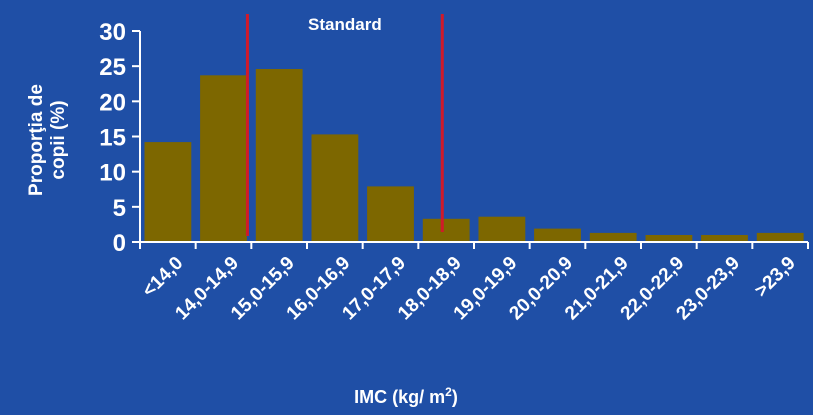 This screenshot has height=415, width=813. Describe the element at coordinates (112, 173) in the screenshot. I see `y-tick-label-2: 10` at that location.